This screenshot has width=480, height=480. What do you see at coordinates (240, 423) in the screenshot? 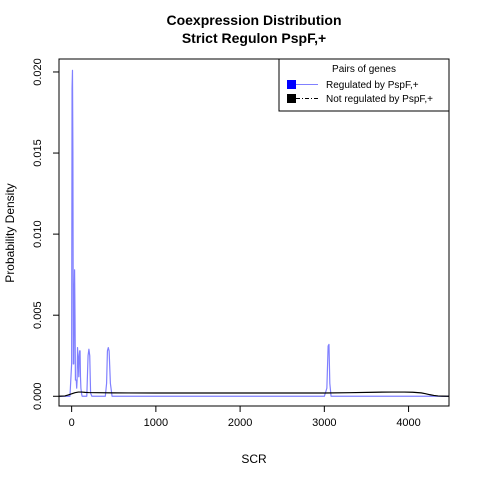
I see `x-tick-label: 2000` at bounding box center [240, 423].